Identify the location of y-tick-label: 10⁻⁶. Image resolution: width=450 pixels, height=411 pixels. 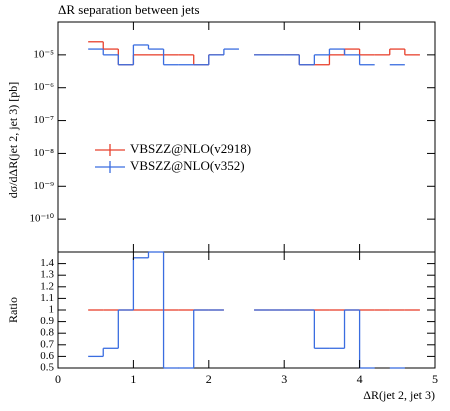
(43, 87).